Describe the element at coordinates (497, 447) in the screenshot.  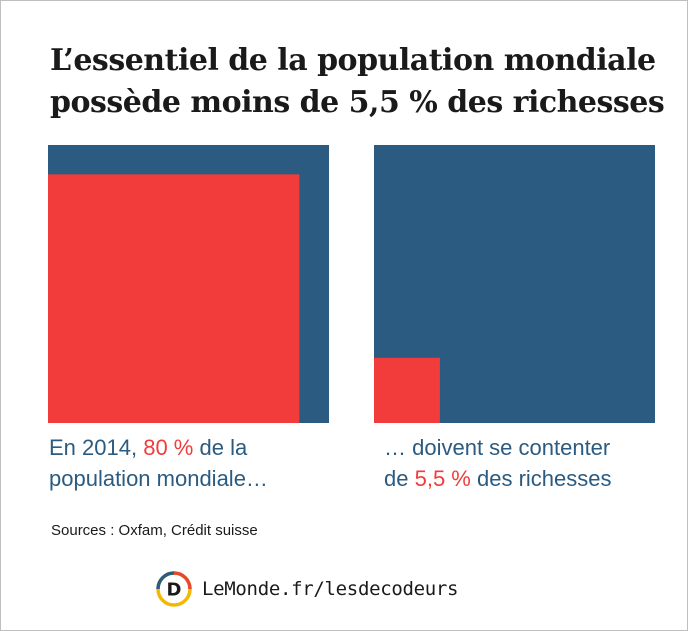
I see `wealth-caption-line-1: … doivent se contenter` at that location.